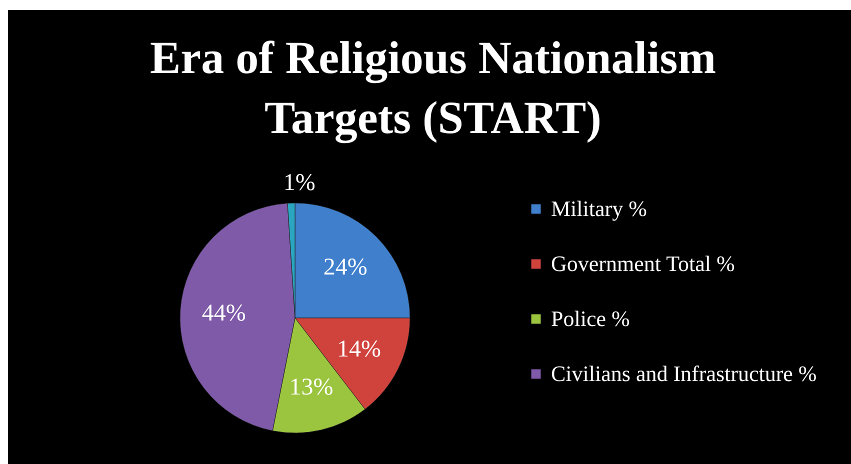 This screenshot has width=851, height=464. I want to click on legend-label: Civilians and Infrastructure %, so click(684, 373).